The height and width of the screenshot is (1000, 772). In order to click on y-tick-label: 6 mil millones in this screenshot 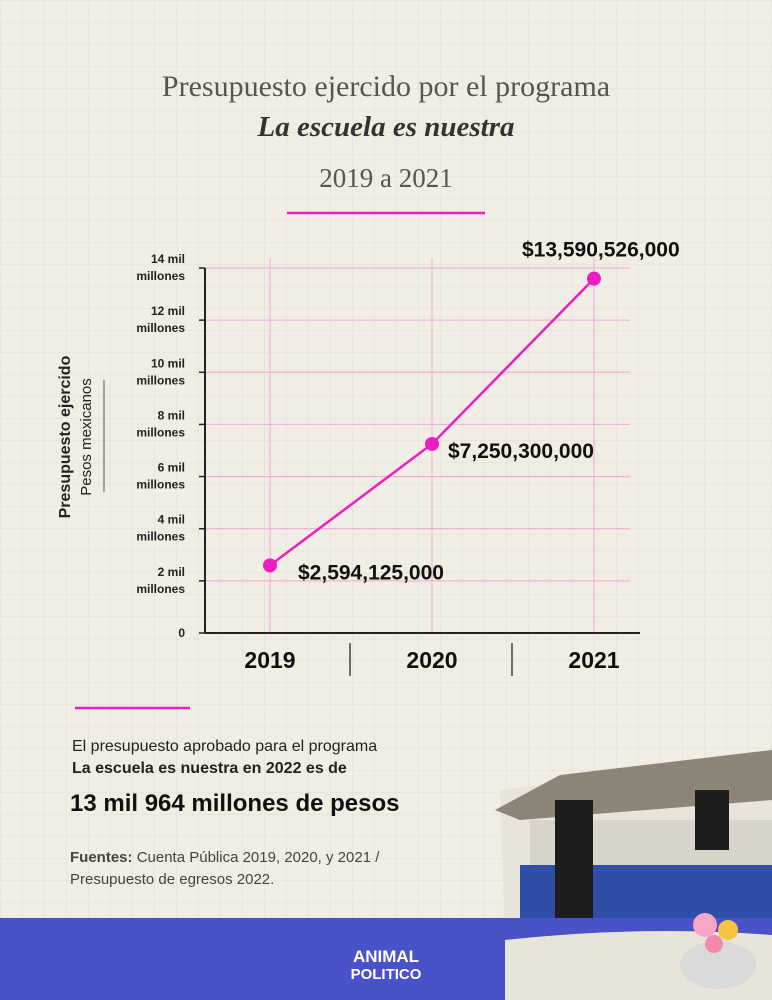, I will do `click(160, 476)`.